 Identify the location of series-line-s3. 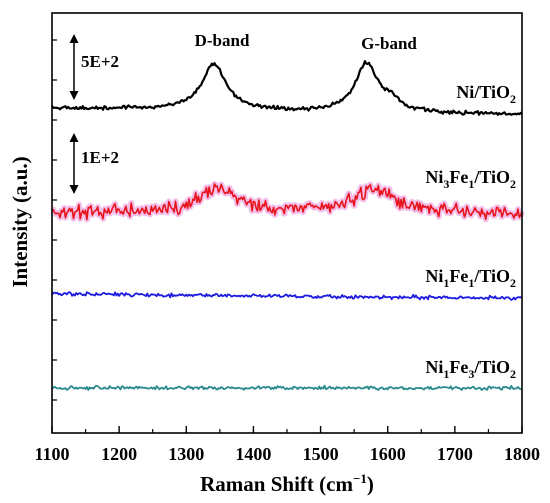
(287, 296).